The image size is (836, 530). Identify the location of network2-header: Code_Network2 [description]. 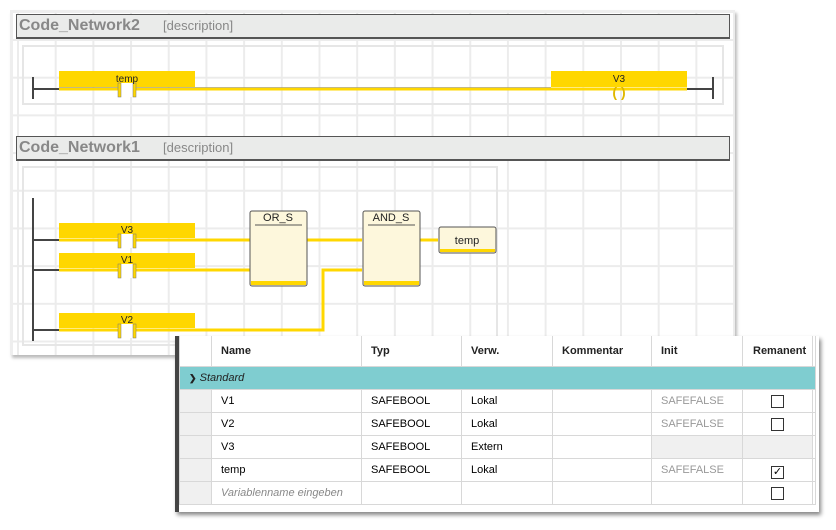
(373, 26).